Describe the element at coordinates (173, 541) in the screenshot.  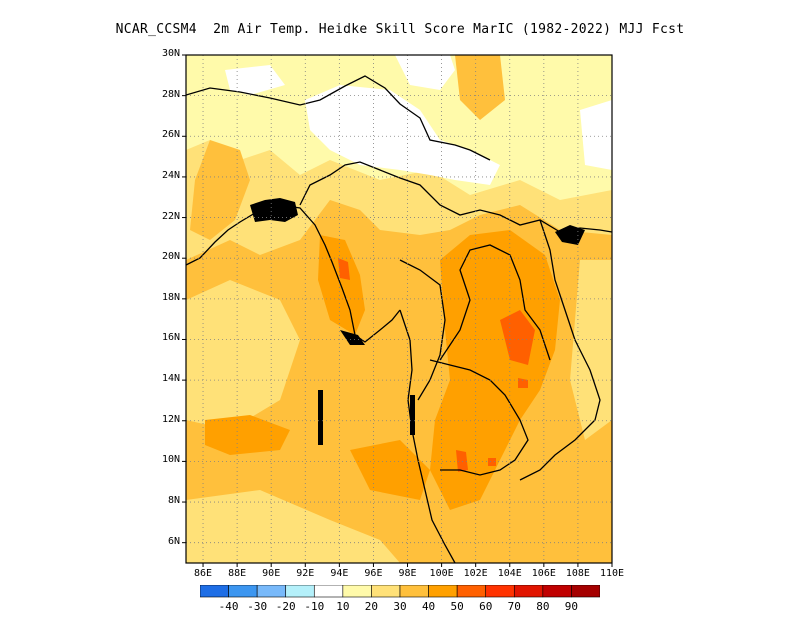
I see `lat-tick-label: 6N` at that location.